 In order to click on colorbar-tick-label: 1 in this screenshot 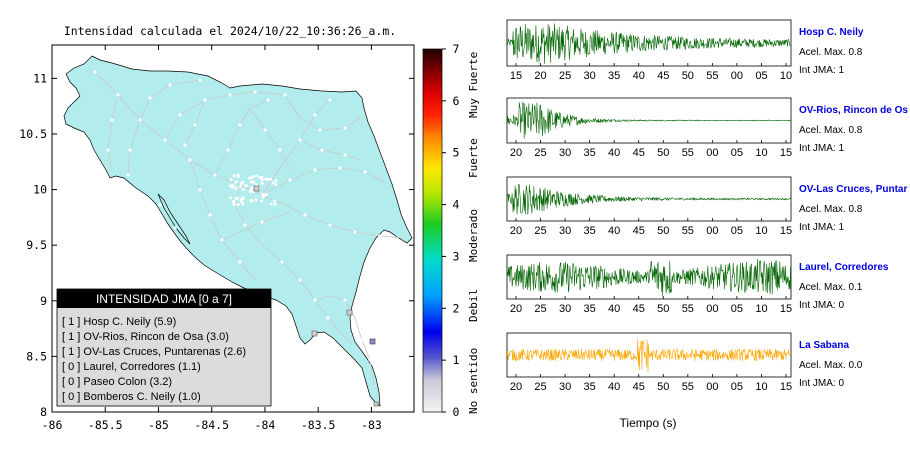, I will do `click(456, 360)`.